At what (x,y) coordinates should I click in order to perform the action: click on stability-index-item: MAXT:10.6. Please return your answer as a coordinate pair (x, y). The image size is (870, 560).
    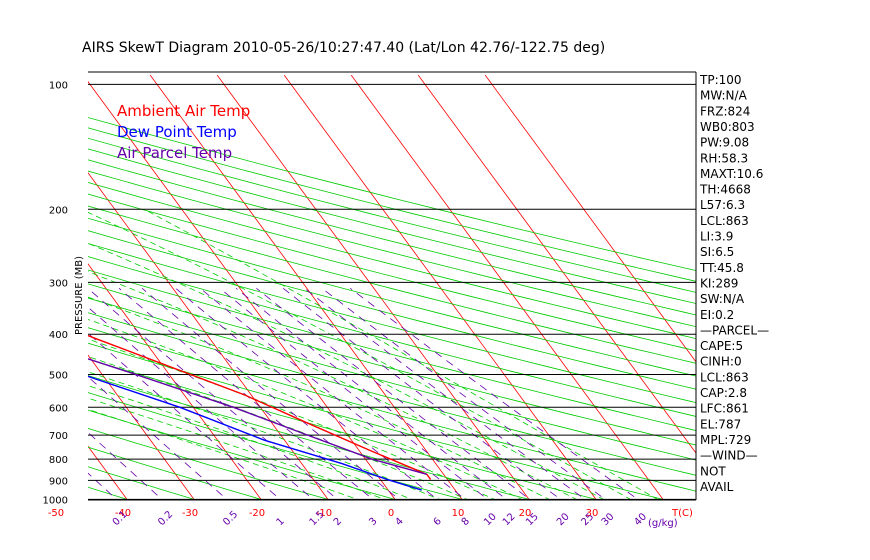
    Looking at the image, I should click on (731, 174).